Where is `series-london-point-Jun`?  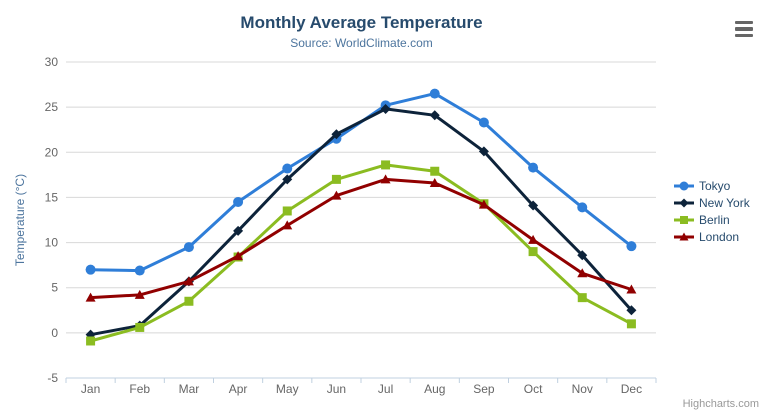
series-london-point-Jun is located at coordinates (336, 195).